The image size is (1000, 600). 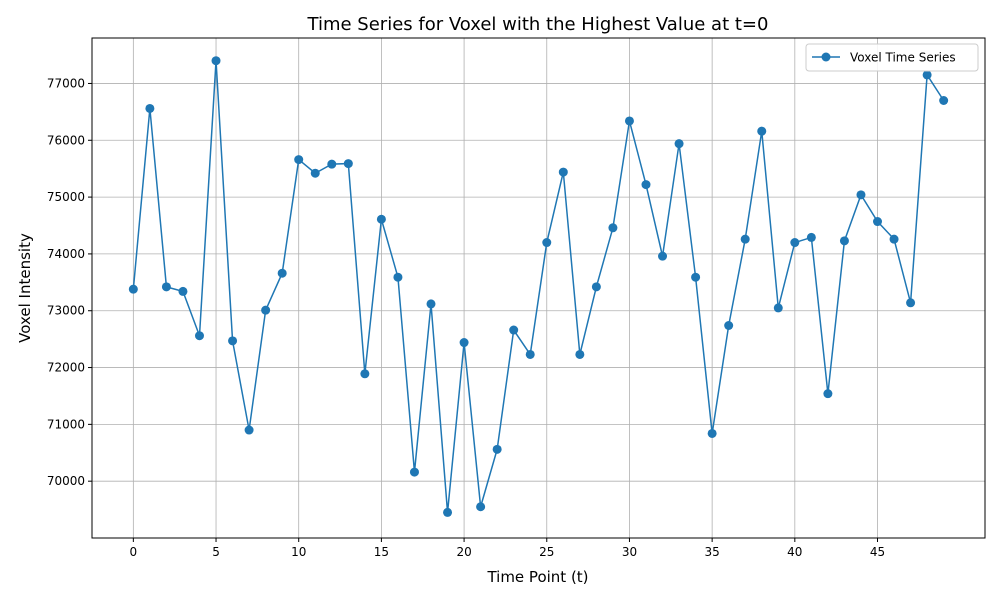 I want to click on x-tick-label: 15, so click(x=381, y=552).